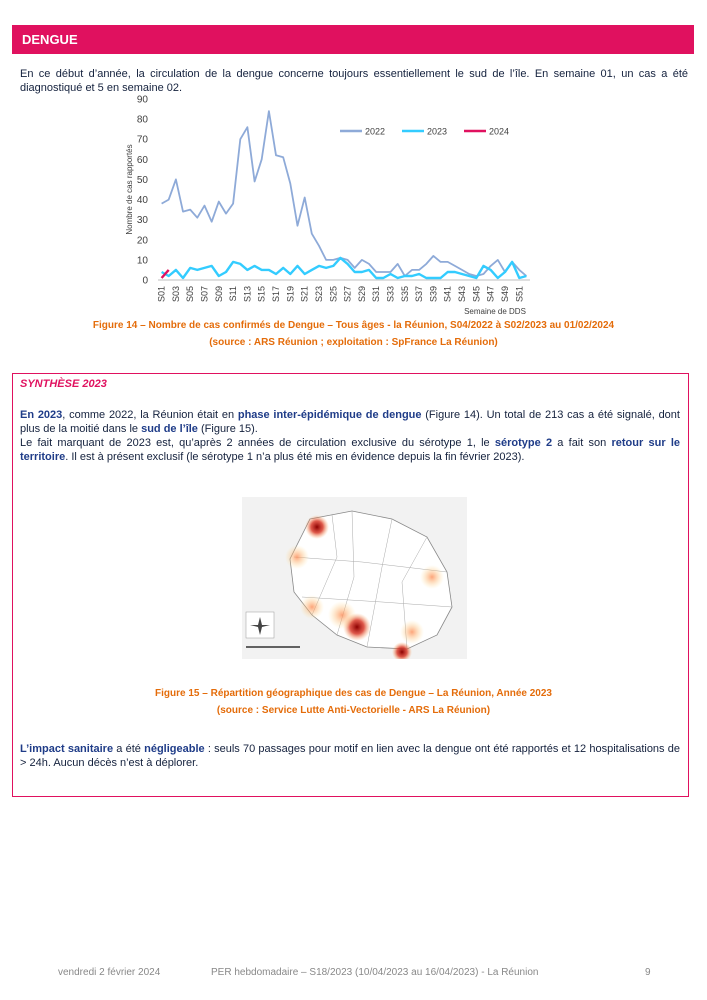  What do you see at coordinates (169, 429) in the screenshot?
I see `emphasis: sud de l’île` at bounding box center [169, 429].